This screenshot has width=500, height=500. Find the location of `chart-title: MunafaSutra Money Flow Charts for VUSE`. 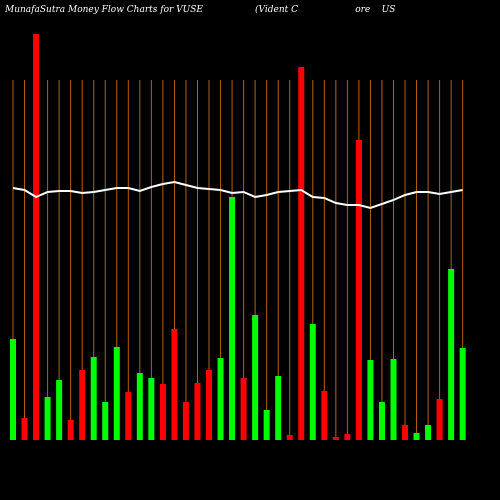

chart-title: MunafaSutra Money Flow Charts for VUSE is located at coordinates (103, 10).